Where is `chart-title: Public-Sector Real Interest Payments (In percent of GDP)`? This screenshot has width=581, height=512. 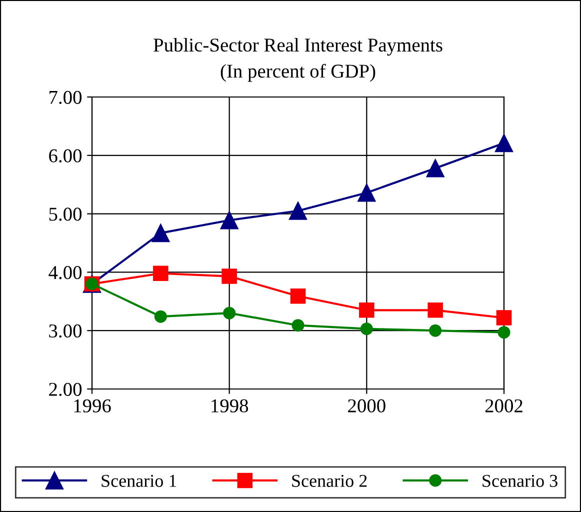 chart-title: Public-Sector Real Interest Payments (In percent of GDP) is located at coordinates (298, 60).